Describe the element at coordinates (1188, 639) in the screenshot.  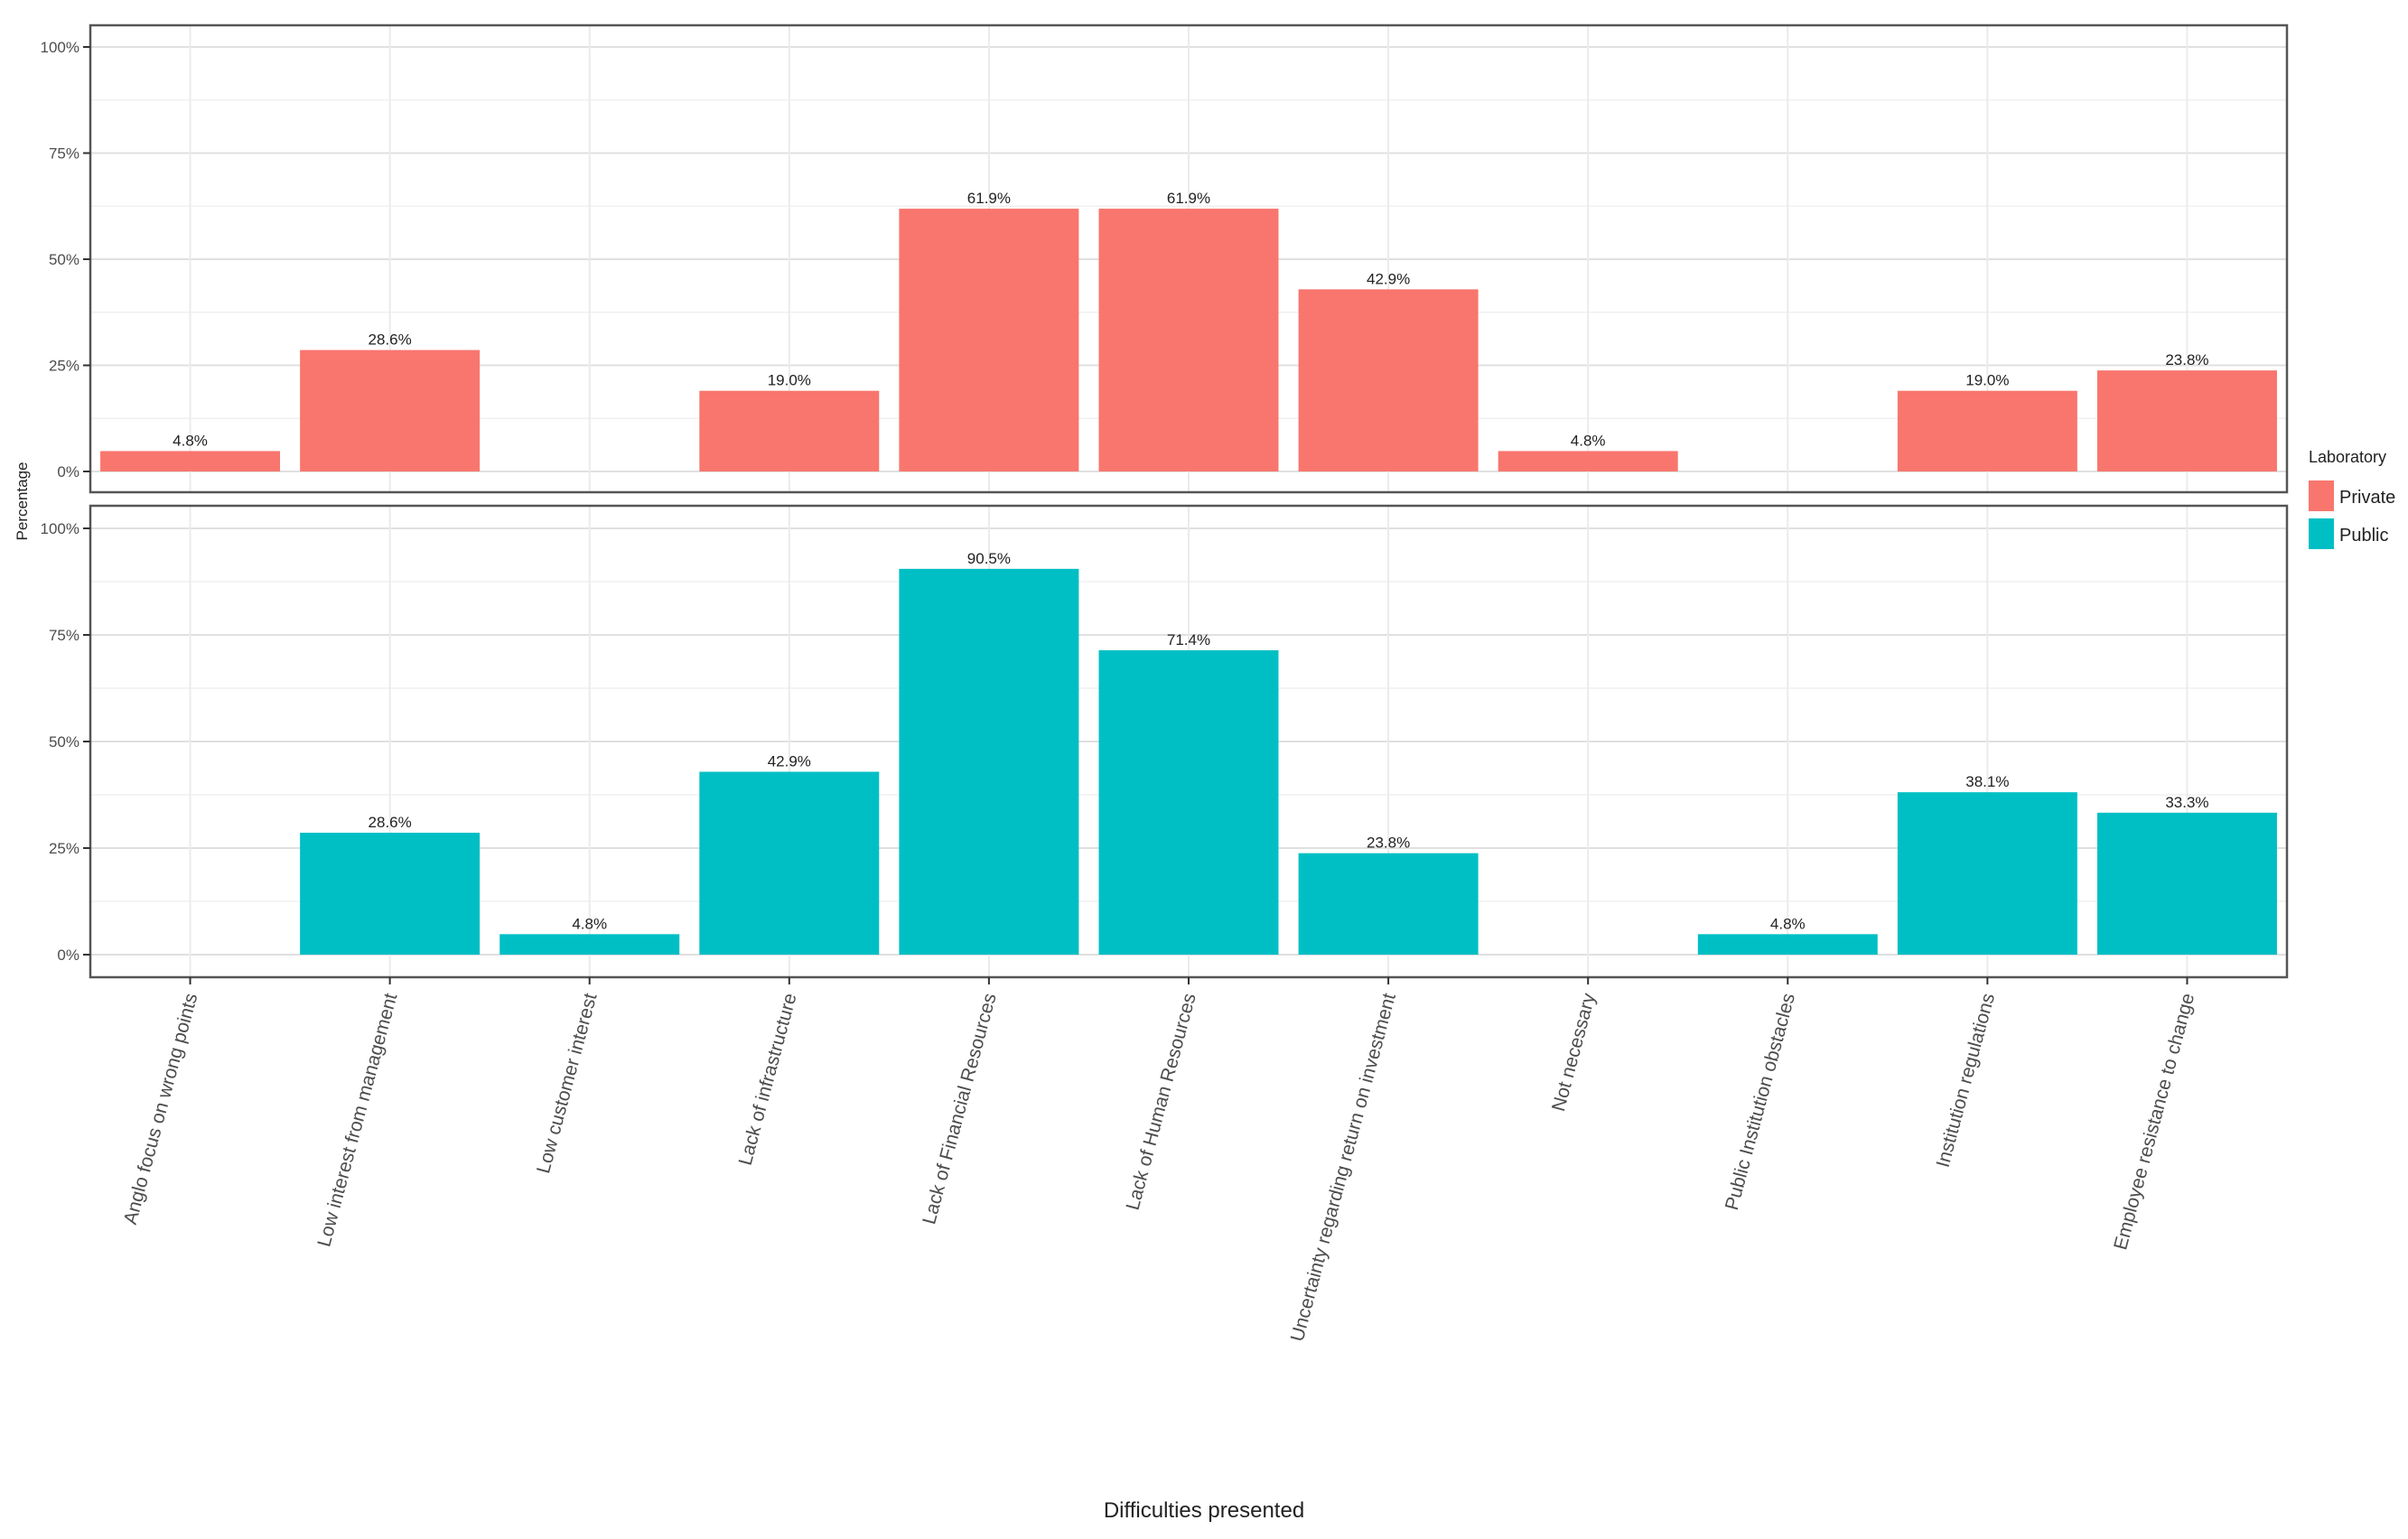
I see `bar-value-label: 71.4%` at that location.